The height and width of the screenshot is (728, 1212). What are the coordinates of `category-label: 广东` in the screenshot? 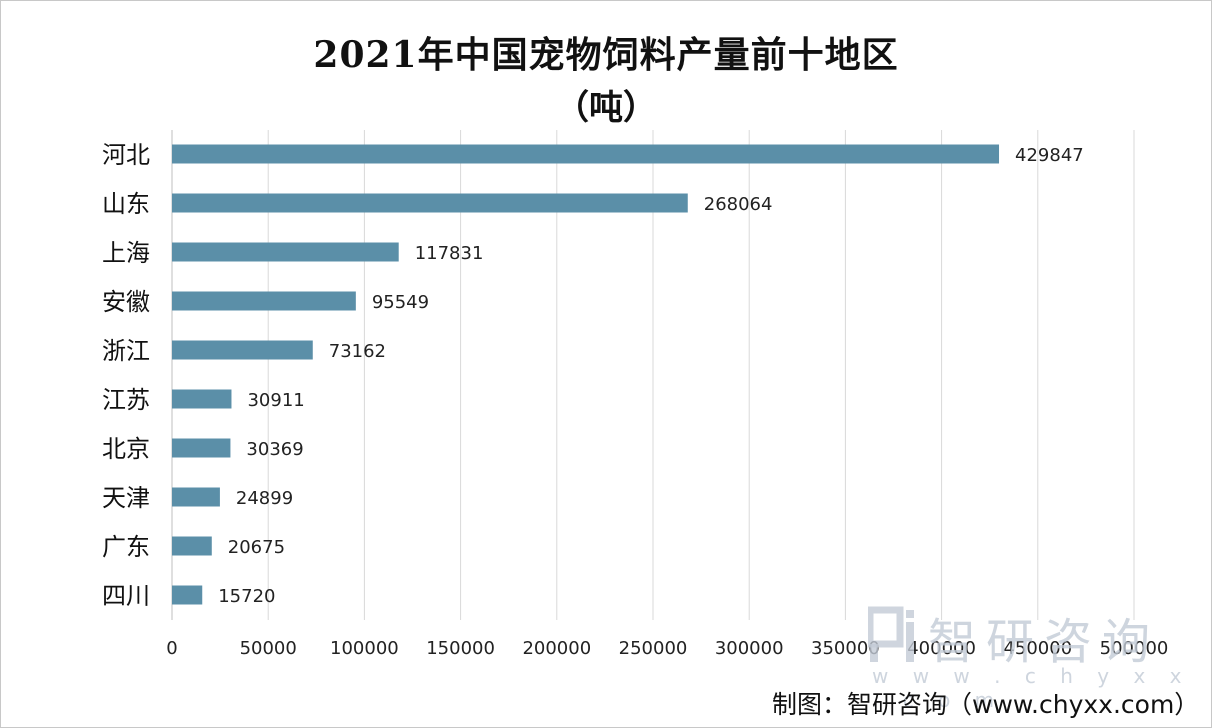 It's located at (126, 547).